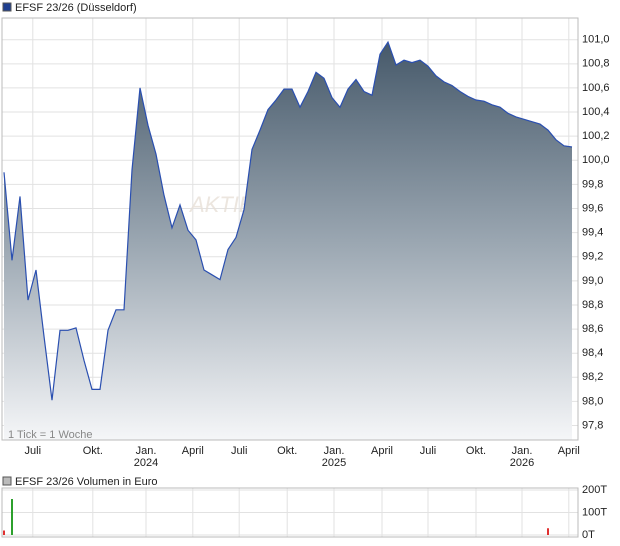 Image resolution: width=620 pixels, height=546 pixels. I want to click on y-tick-label: 99,0, so click(592, 281).